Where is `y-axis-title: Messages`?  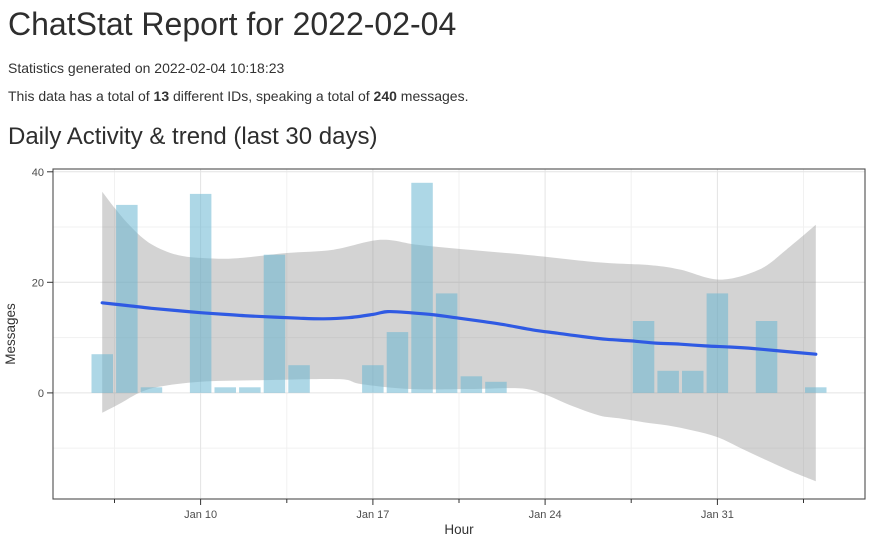 y-axis-title: Messages is located at coordinates (10, 334).